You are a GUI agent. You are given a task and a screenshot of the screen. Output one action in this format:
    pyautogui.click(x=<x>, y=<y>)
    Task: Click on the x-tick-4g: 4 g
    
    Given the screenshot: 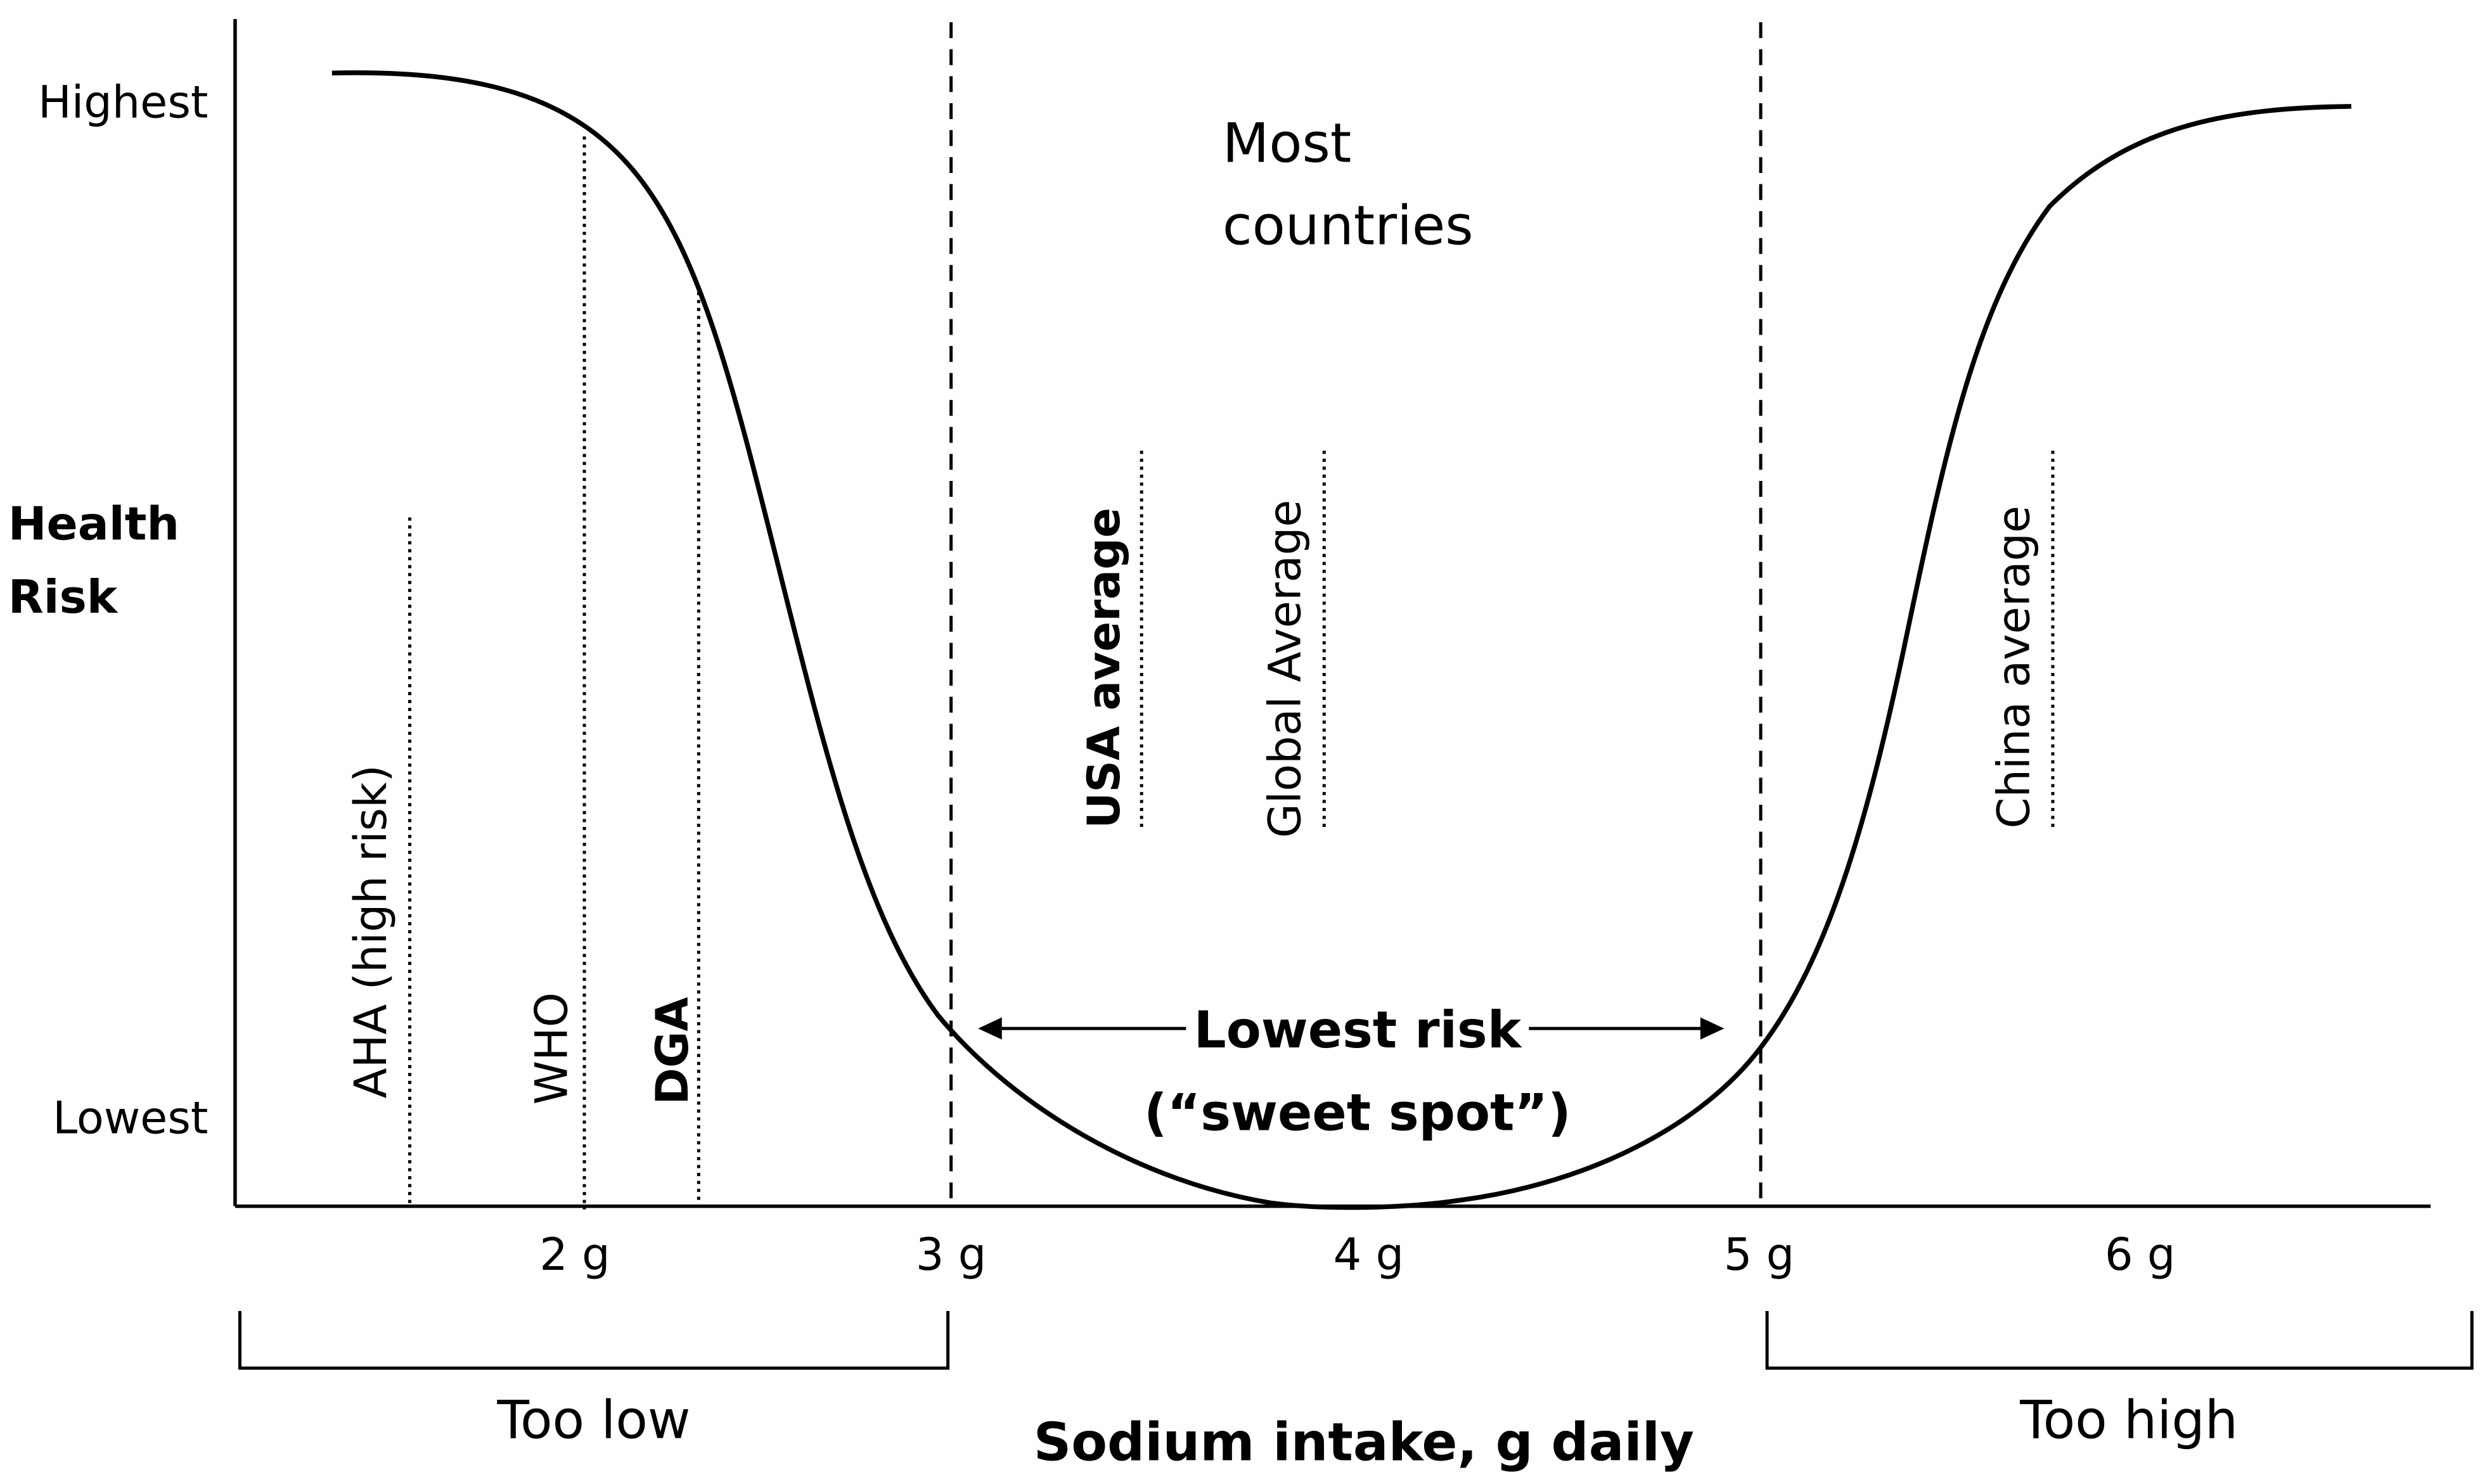 What is the action you would take?
    pyautogui.click(x=1369, y=1255)
    